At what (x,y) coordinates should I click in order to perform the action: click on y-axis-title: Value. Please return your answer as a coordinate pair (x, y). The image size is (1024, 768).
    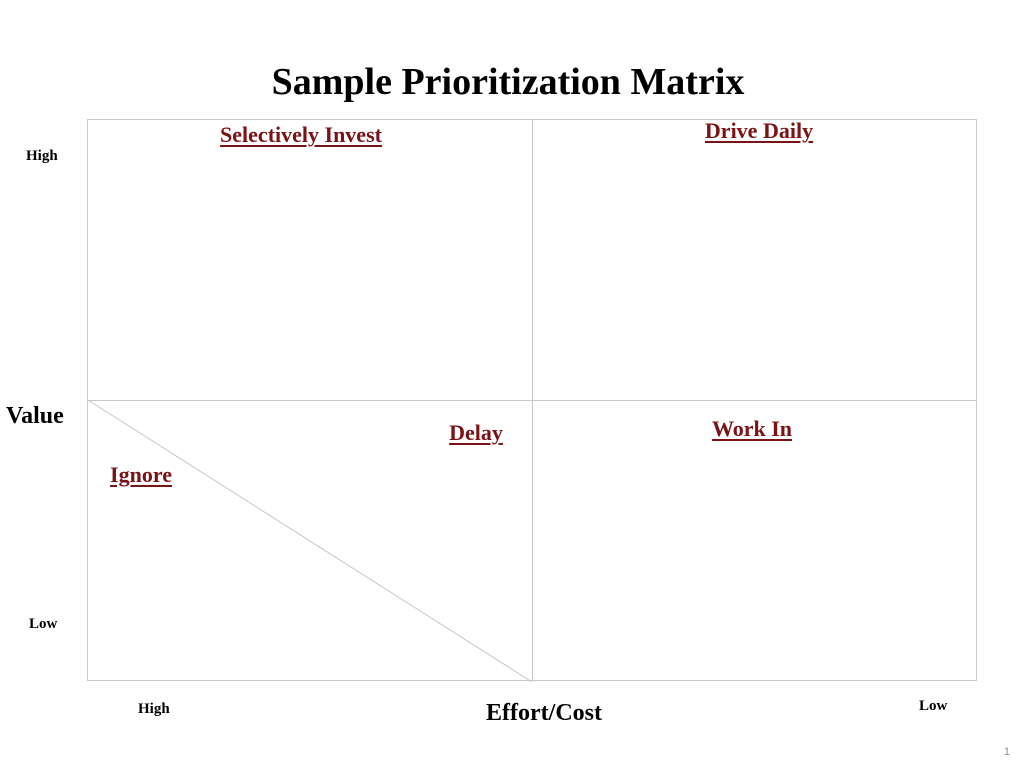
    Looking at the image, I should click on (35, 416).